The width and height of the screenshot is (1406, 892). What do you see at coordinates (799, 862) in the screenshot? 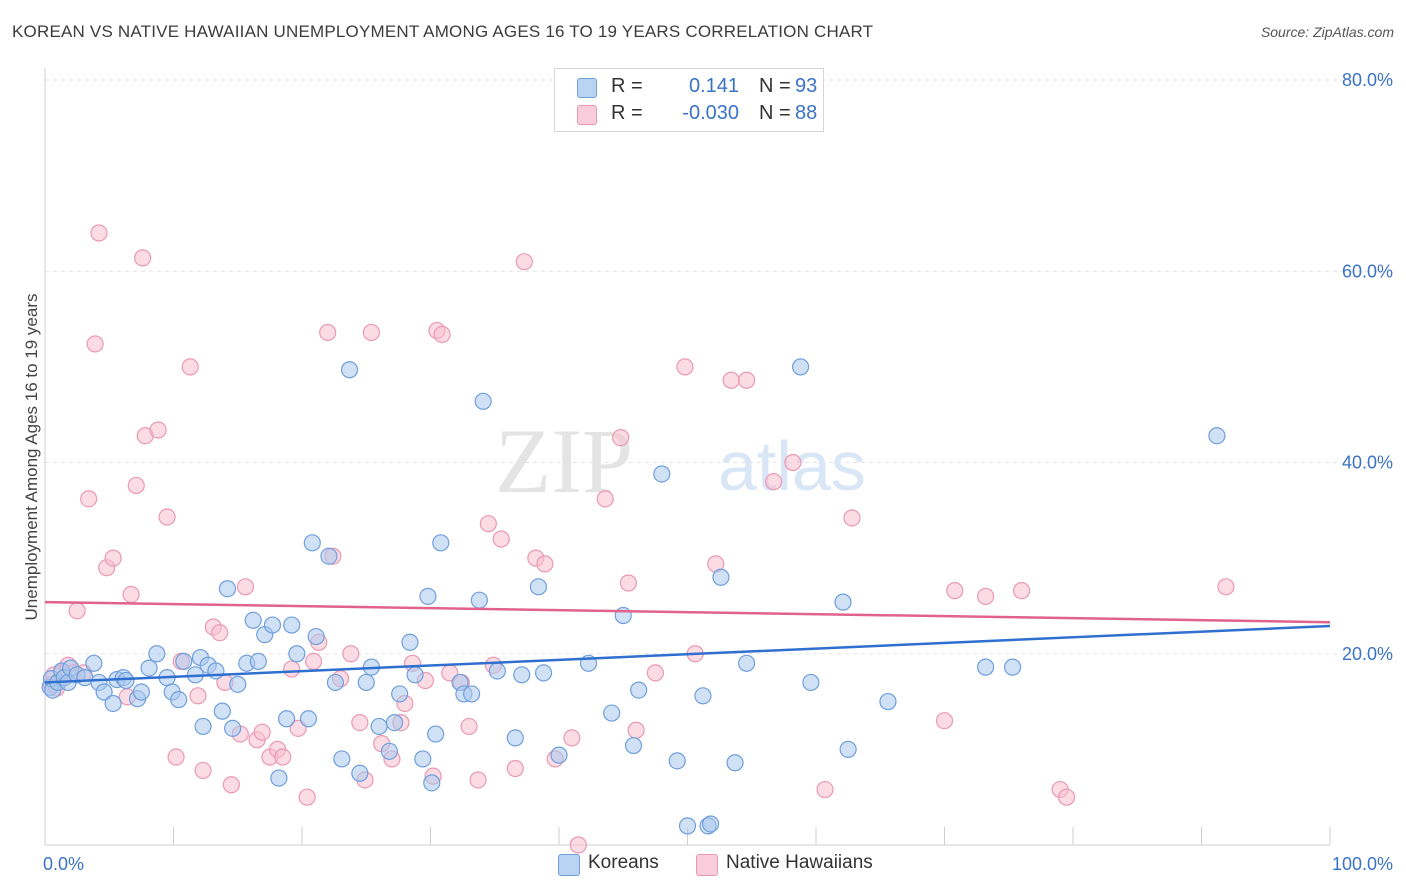
I see `bottom-legend-label-hawaiians: Native Hawaiians` at bounding box center [799, 862].